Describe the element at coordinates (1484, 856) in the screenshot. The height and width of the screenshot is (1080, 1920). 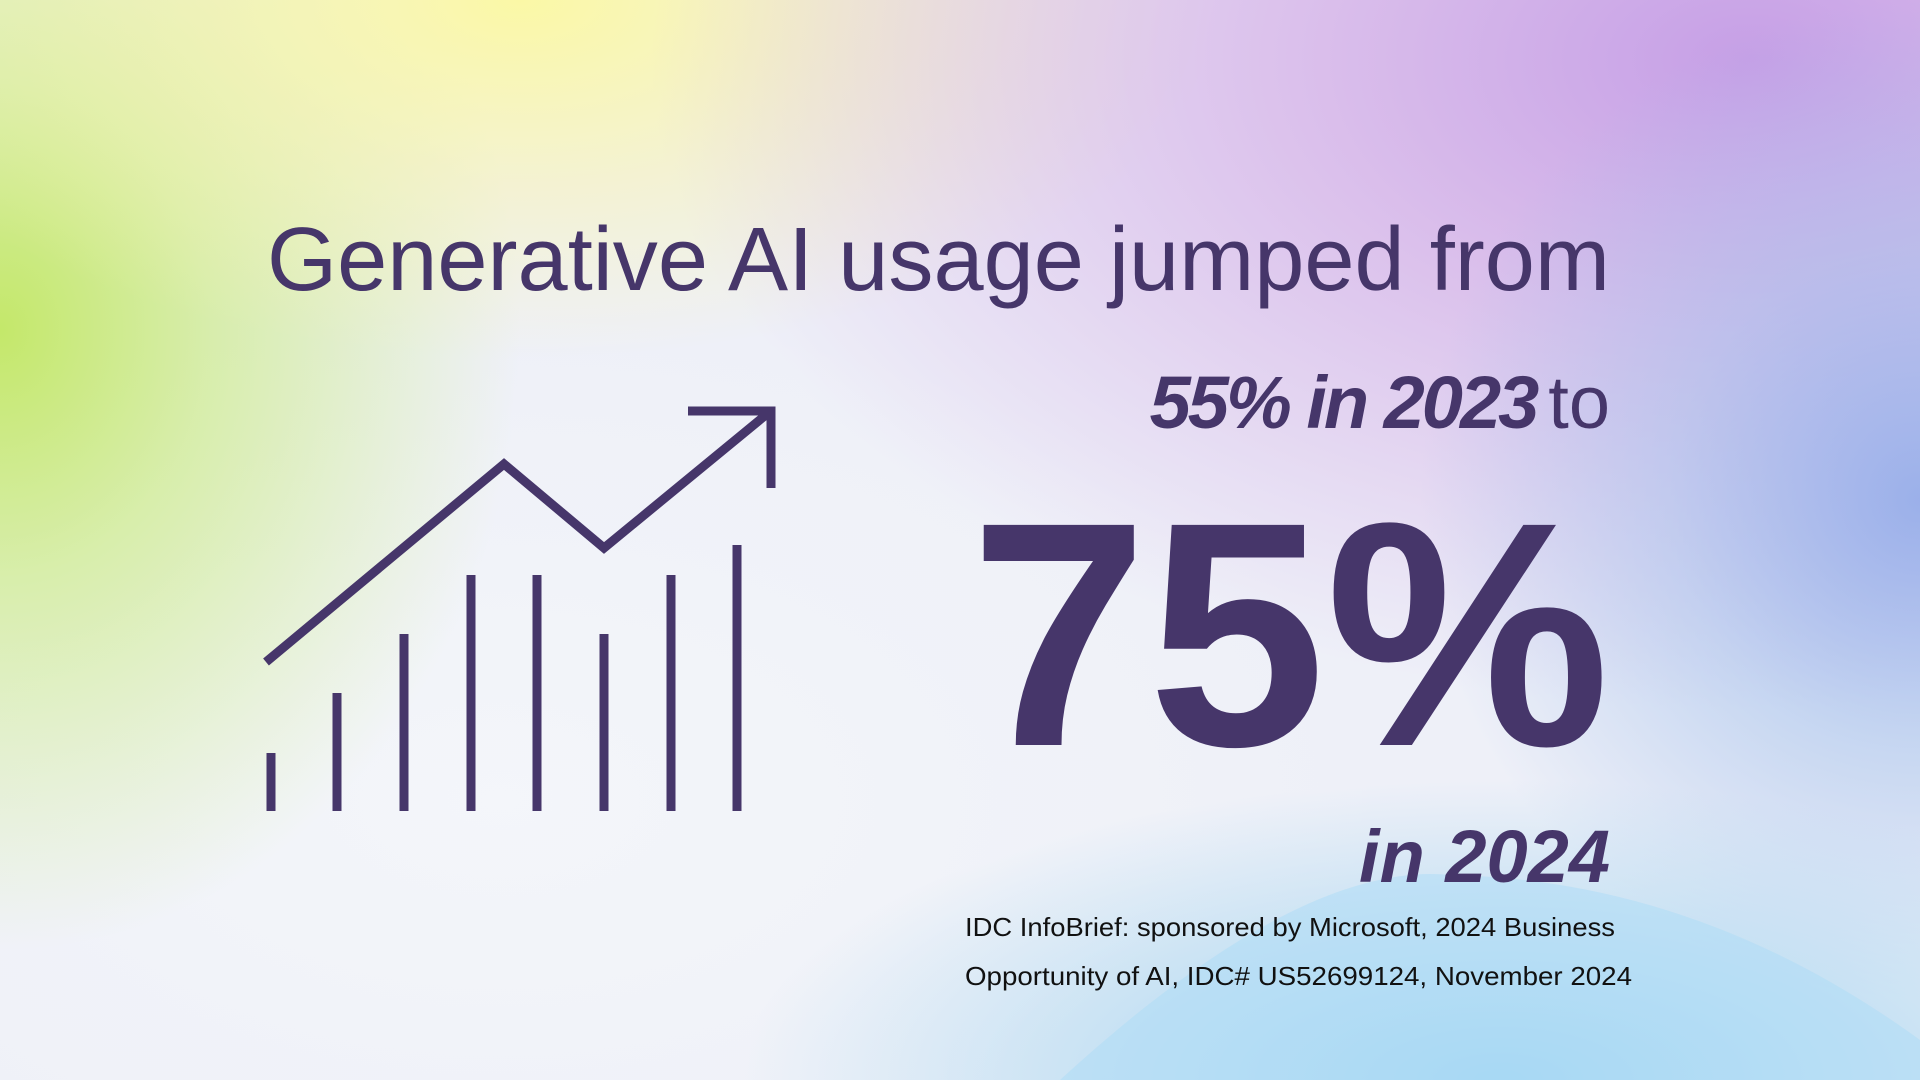
I see `stat-2024-year: in 2024` at that location.